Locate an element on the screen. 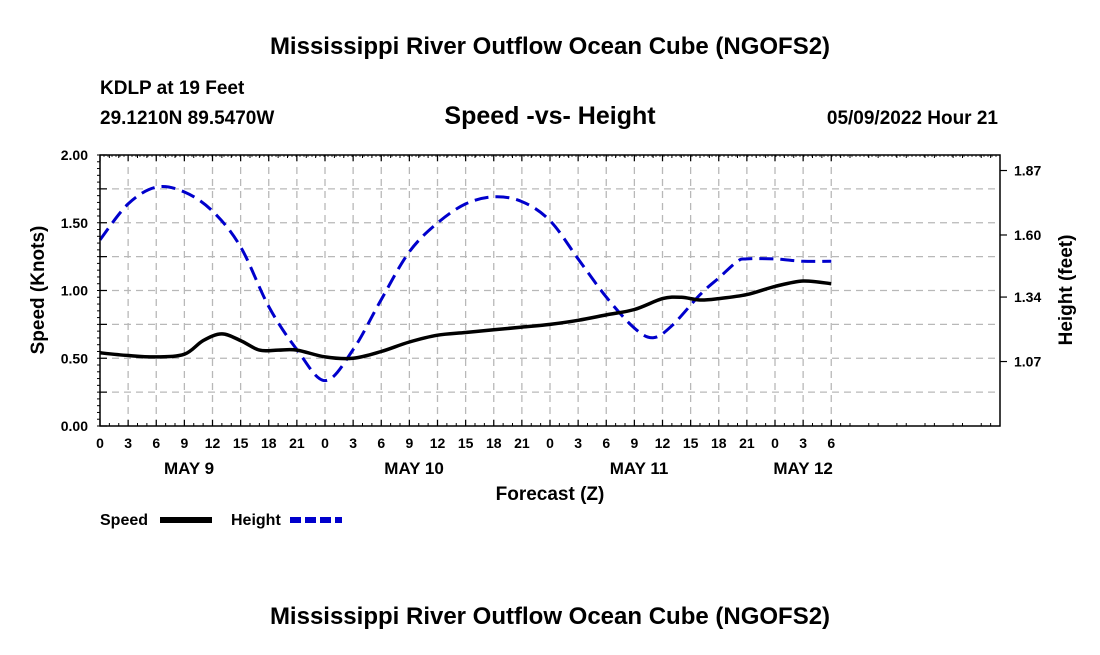 The height and width of the screenshot is (655, 1100). right-y-tick-label: 1.34 is located at coordinates (1027, 297).